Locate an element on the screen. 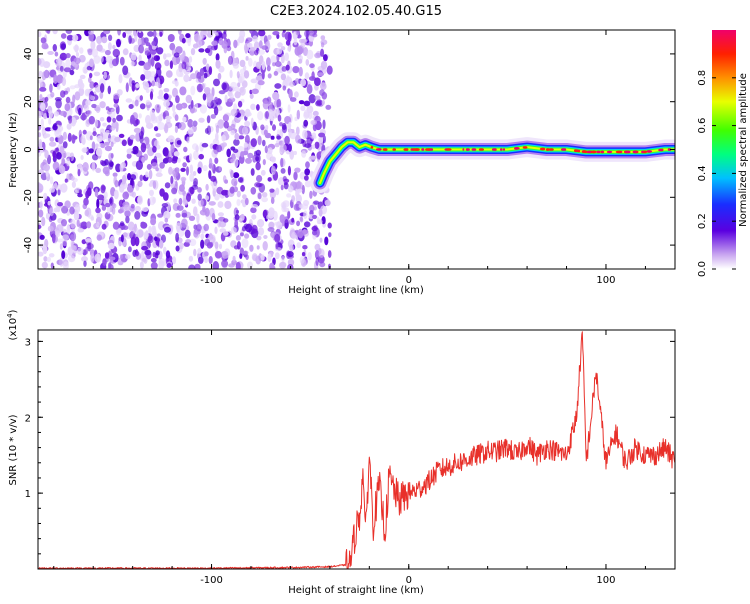 This screenshot has height=604, width=750. y-tick-label: 1 is located at coordinates (28, 494).